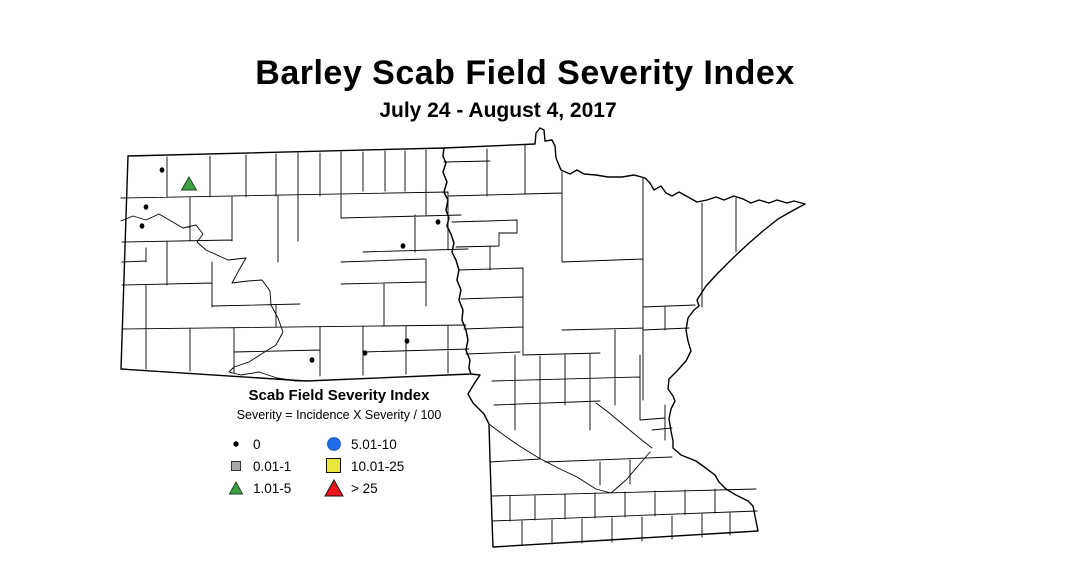  I want to click on north-dakota-county-lines, so click(295, 265).